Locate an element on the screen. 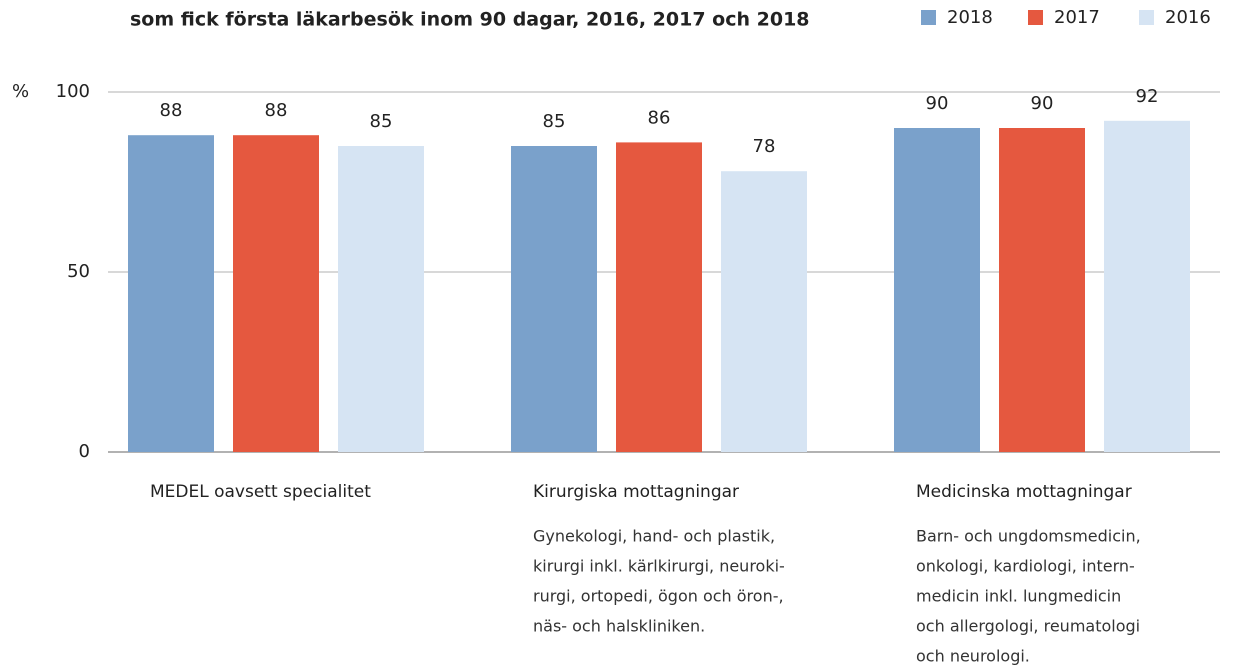 Image resolution: width=1235 pixels, height=670 pixels. category-note: och allergologi, reumatologi is located at coordinates (1028, 626).